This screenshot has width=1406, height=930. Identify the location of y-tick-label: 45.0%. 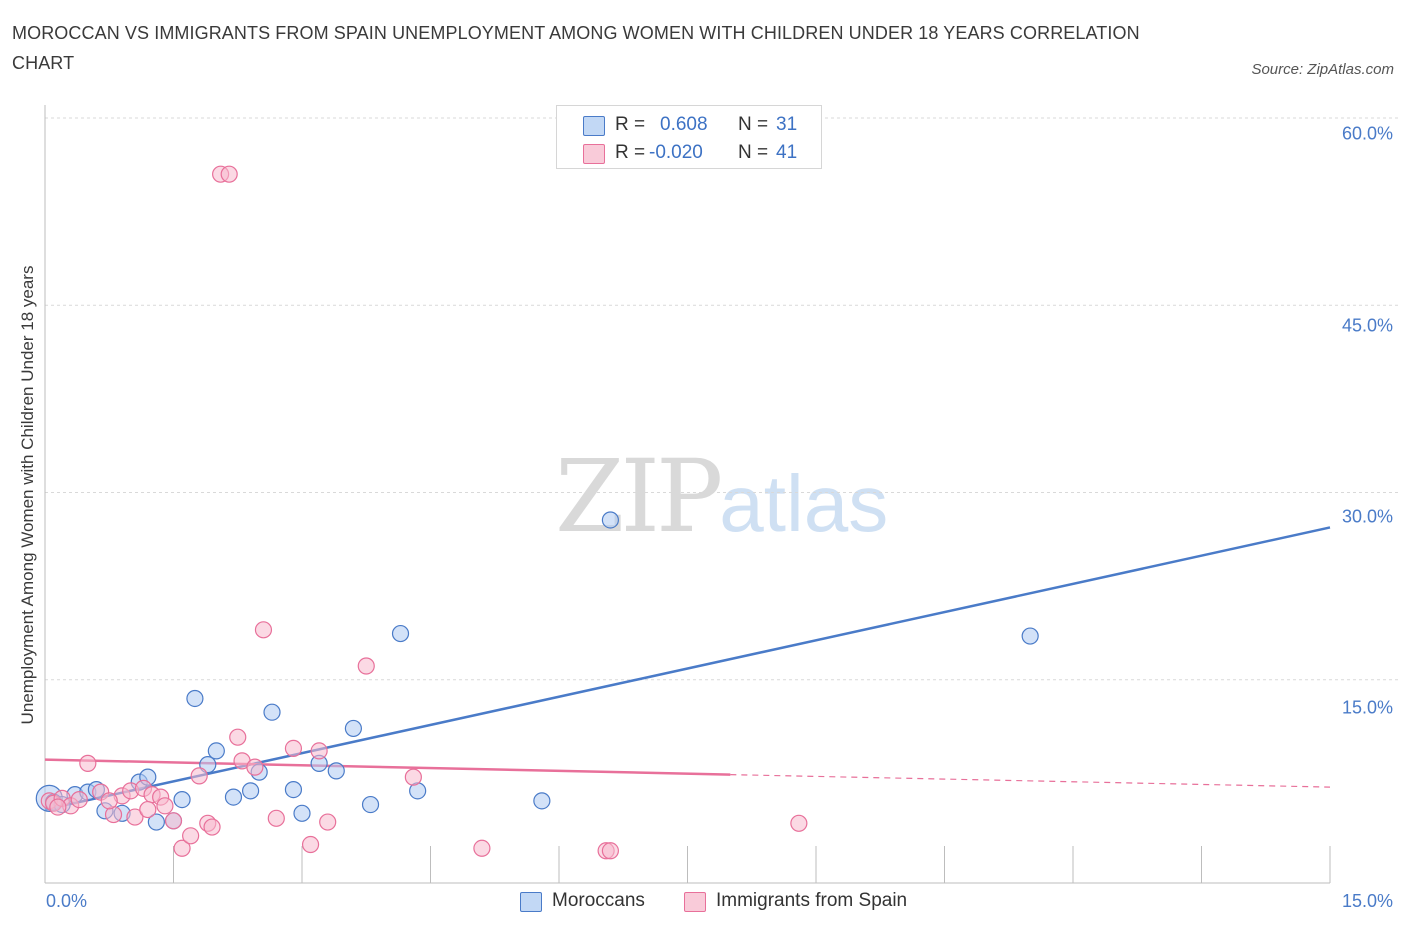
(1367, 325).